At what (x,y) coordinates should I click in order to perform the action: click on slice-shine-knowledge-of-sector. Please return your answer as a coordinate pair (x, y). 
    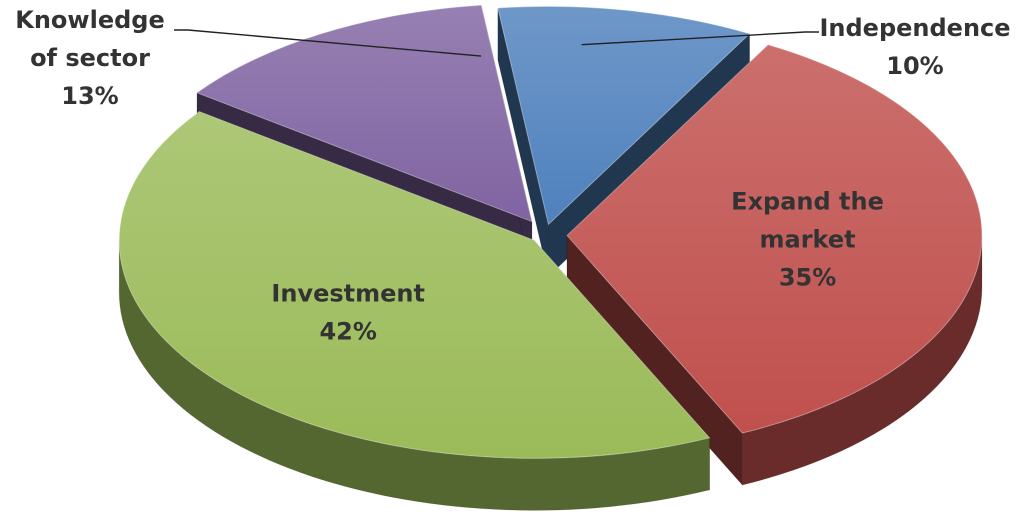
    Looking at the image, I should click on (364, 113).